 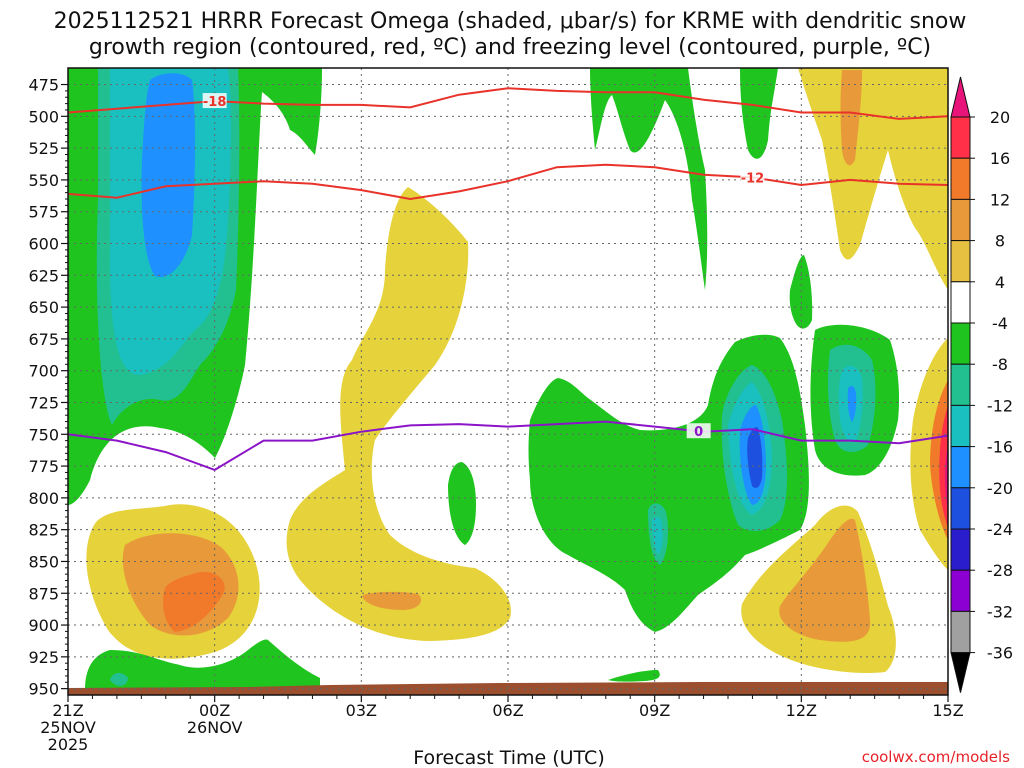 What do you see at coordinates (43, 689) in the screenshot?
I see `y-tick-label: 950` at bounding box center [43, 689].